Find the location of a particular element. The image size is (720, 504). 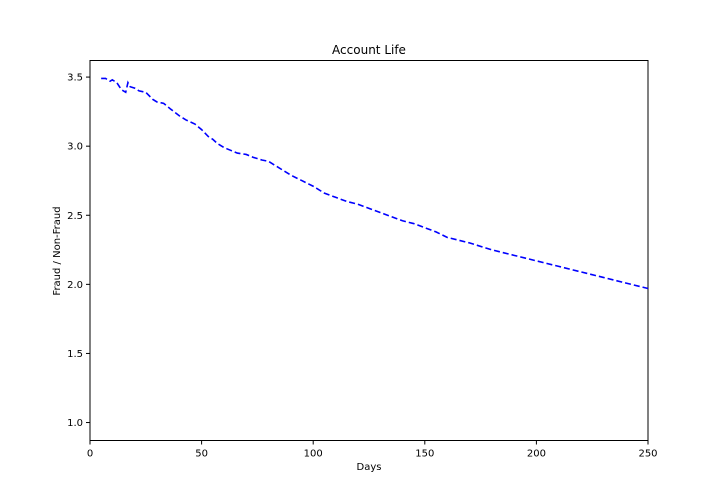

x-axis: 0 50 100 150 200 250 is located at coordinates (372, 450).